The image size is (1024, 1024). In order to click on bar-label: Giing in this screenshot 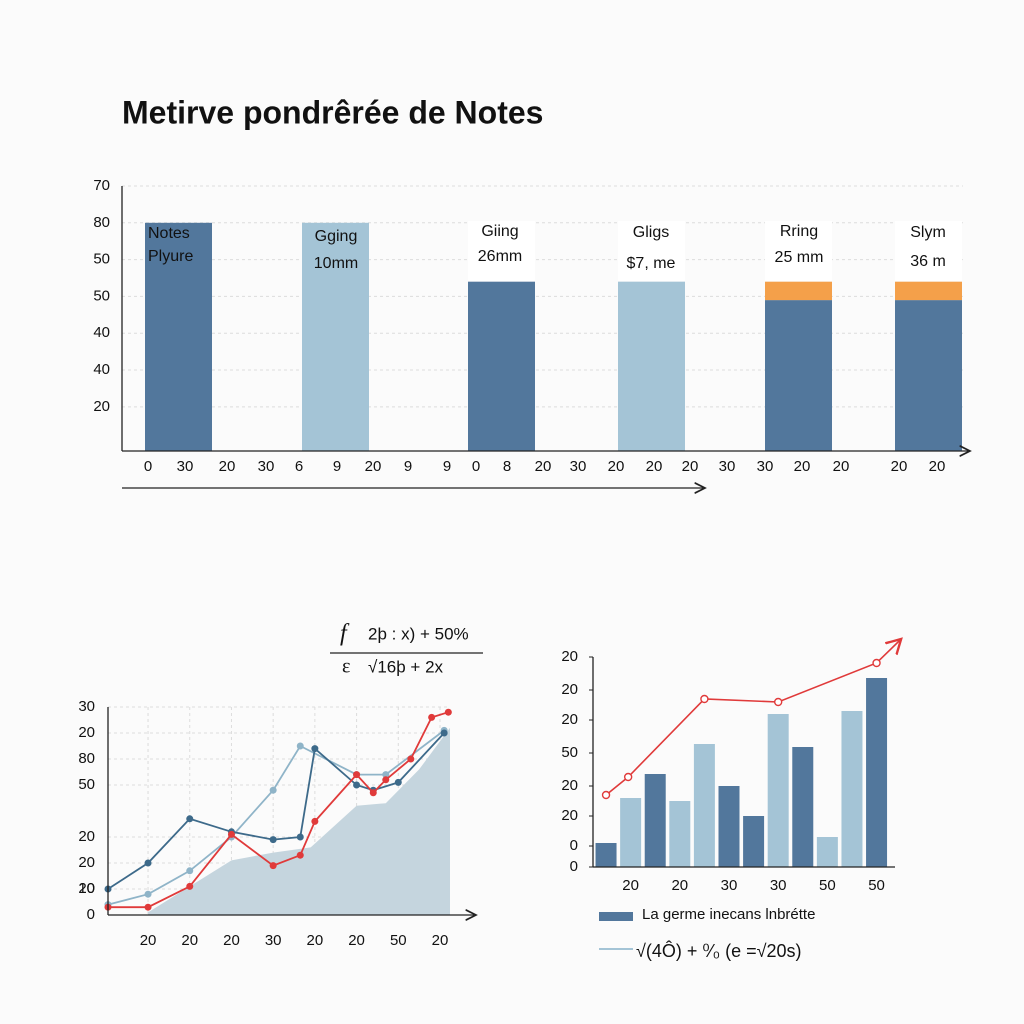, I will do `click(499, 231)`.